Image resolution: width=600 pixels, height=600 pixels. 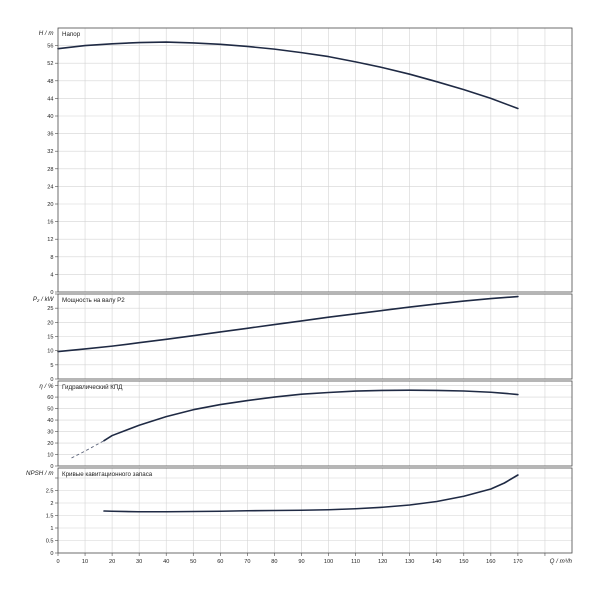 I want to click on y-tick-label: 5, so click(x=51, y=366).